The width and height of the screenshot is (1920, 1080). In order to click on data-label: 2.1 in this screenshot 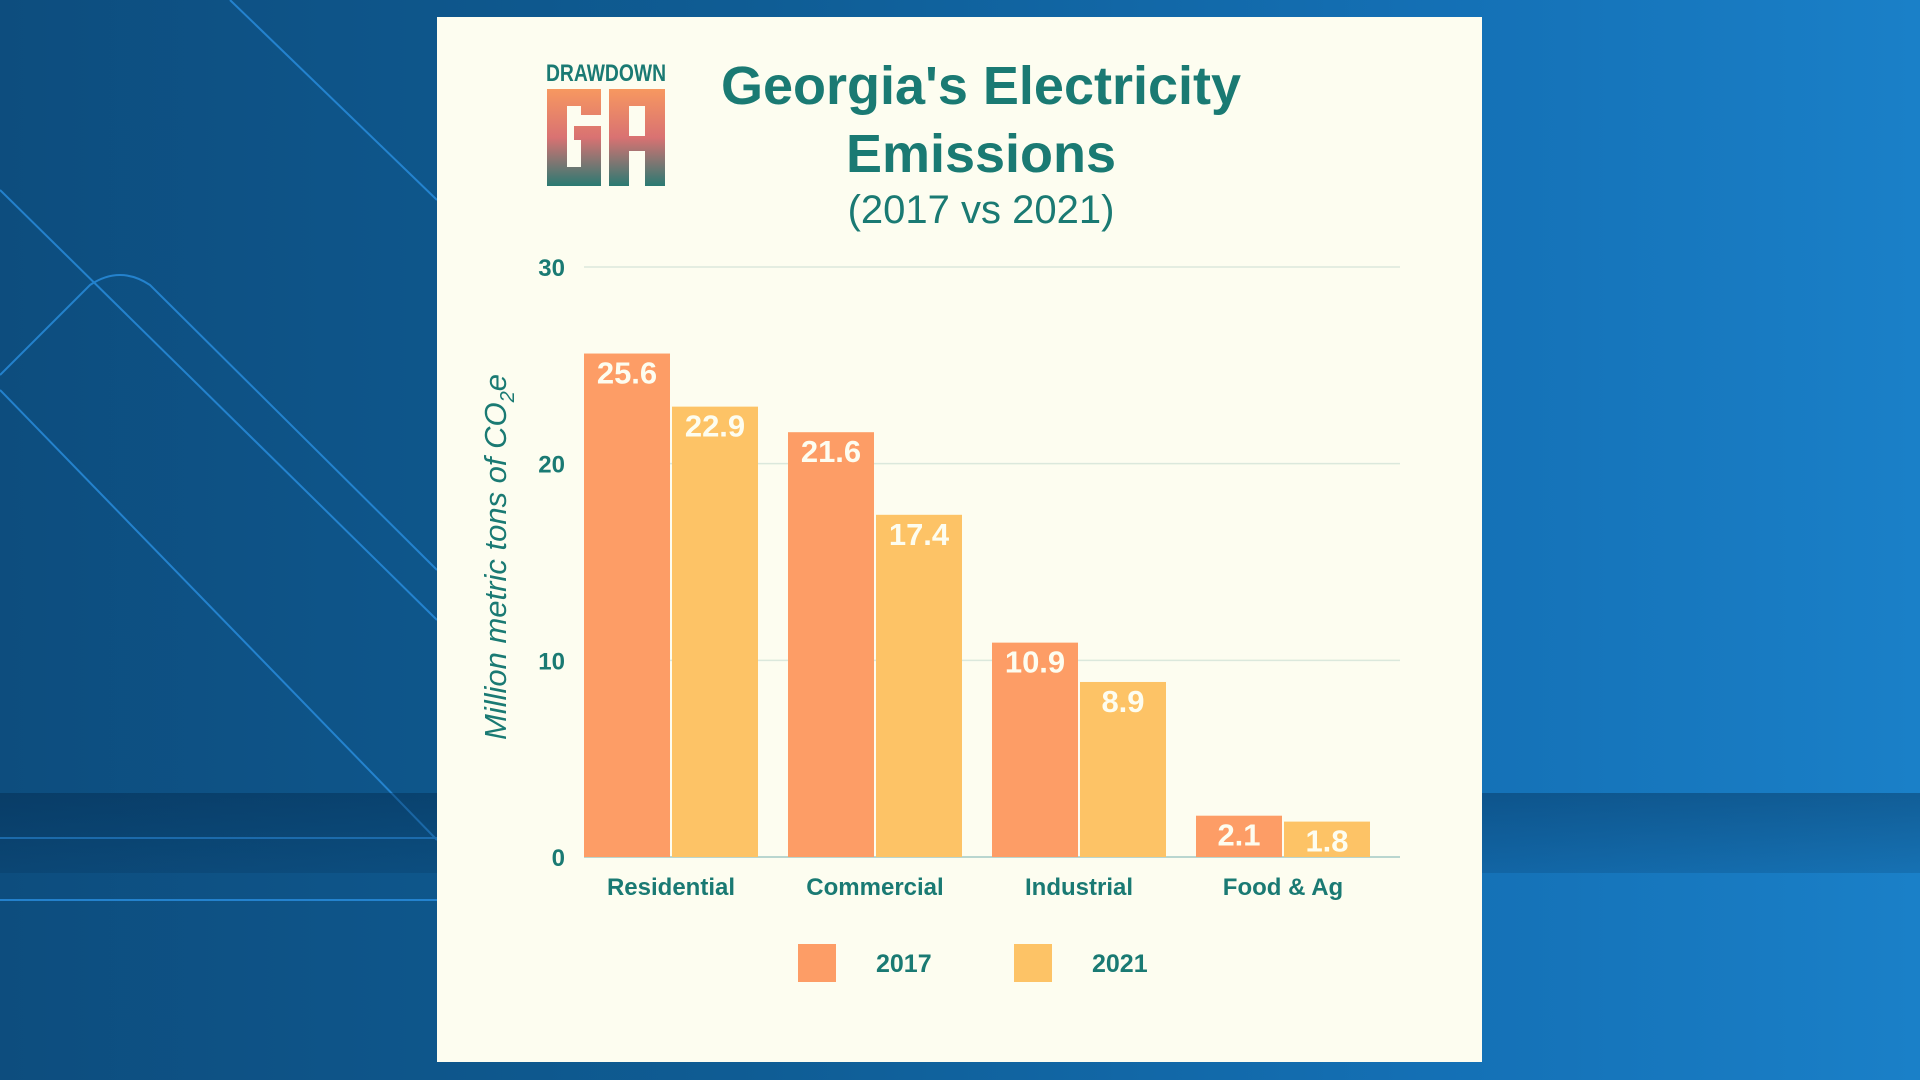, I will do `click(1238, 835)`.